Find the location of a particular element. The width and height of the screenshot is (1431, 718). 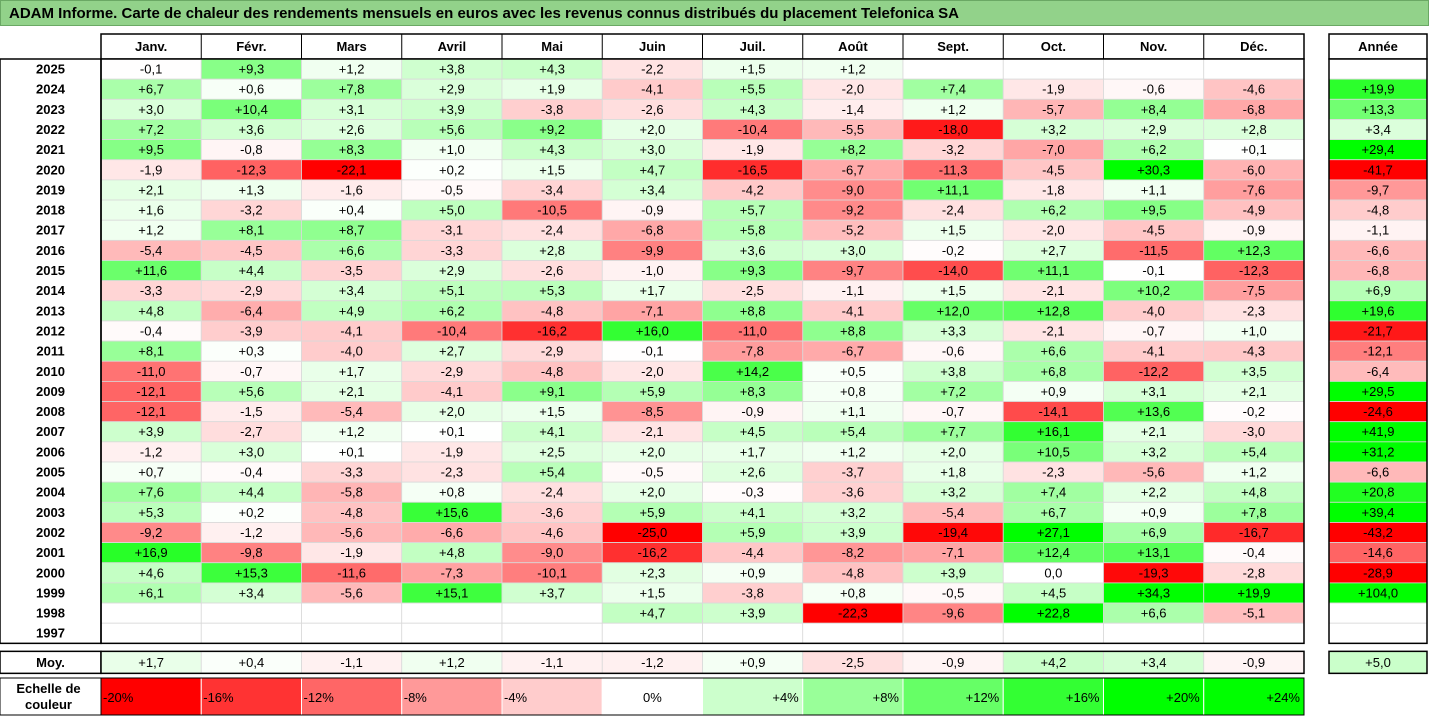

year-label: 2020 is located at coordinates (50, 169).